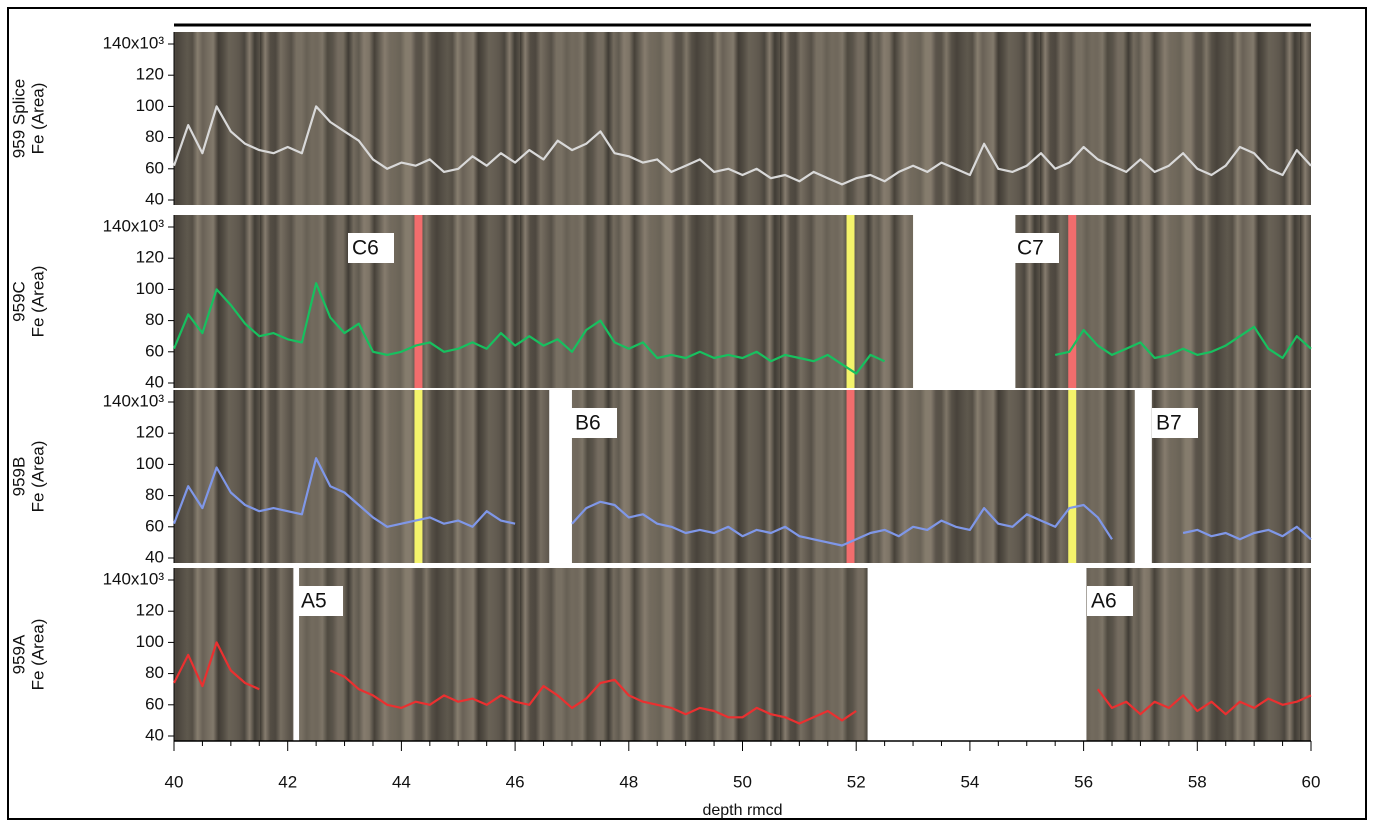  Describe the element at coordinates (1083, 781) in the screenshot. I see `x-tick-label: 56` at that location.